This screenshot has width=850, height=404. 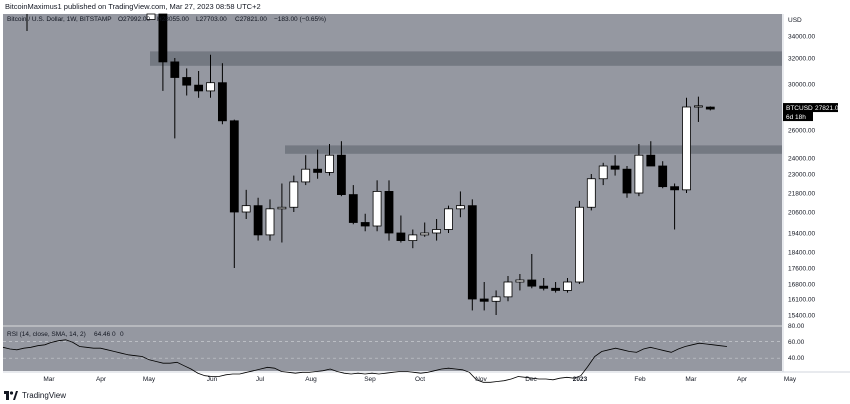 I want to click on time-tick-label: Dec, so click(x=531, y=379).